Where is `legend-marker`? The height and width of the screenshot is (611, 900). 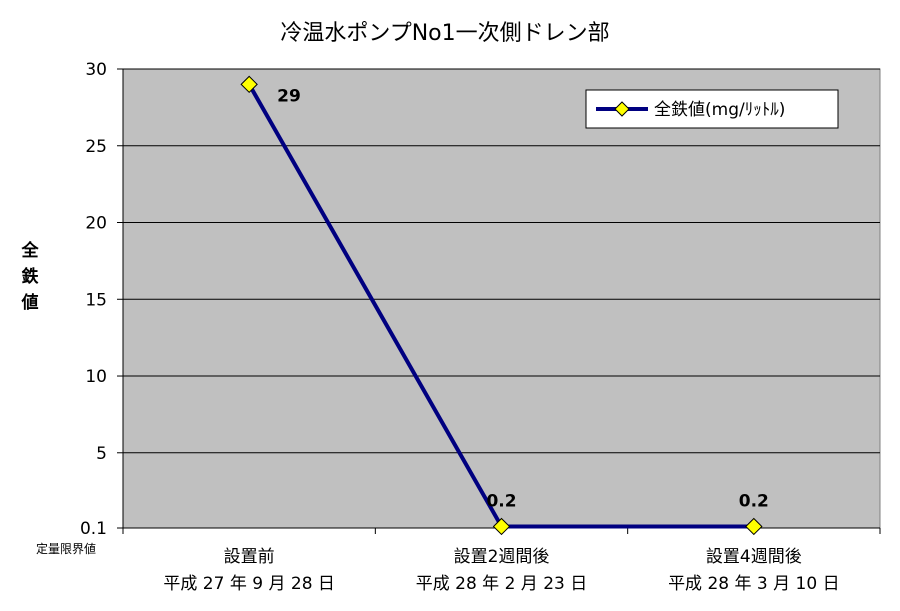
legend-marker is located at coordinates (622, 109).